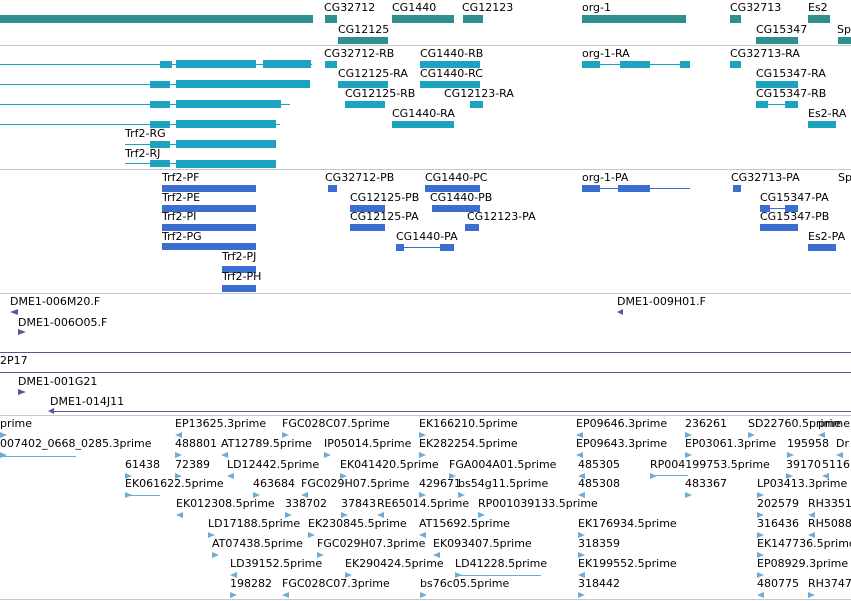 Image resolution: width=851 pixels, height=601 pixels. I want to click on protein-label: Trf2-PE, so click(181, 197).